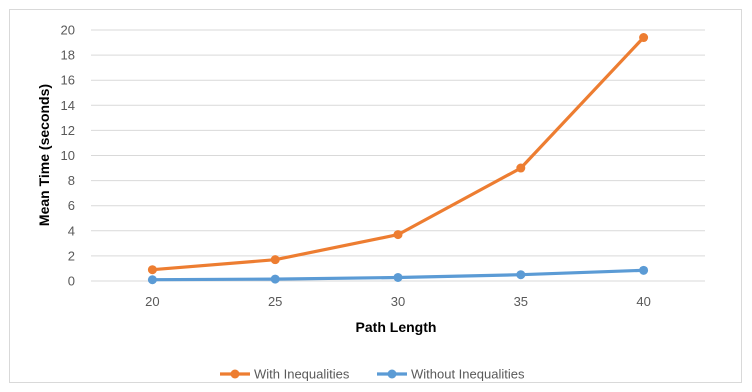 This screenshot has width=752, height=392. I want to click on y-tick-label: 2, so click(71, 255).